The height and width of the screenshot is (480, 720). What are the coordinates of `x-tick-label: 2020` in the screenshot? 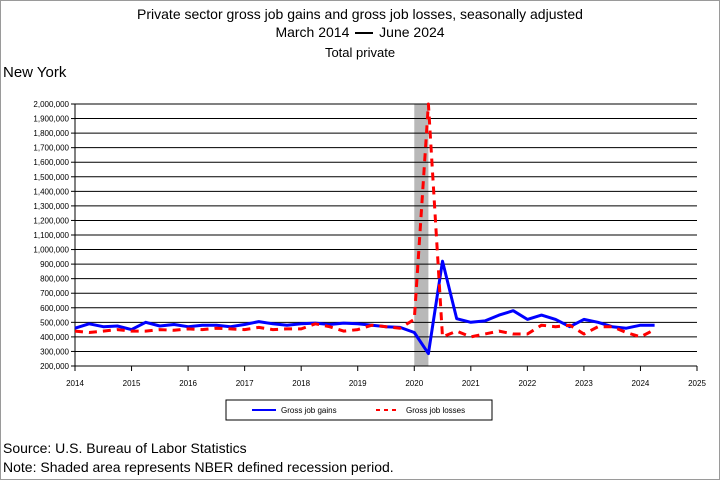 It's located at (414, 383).